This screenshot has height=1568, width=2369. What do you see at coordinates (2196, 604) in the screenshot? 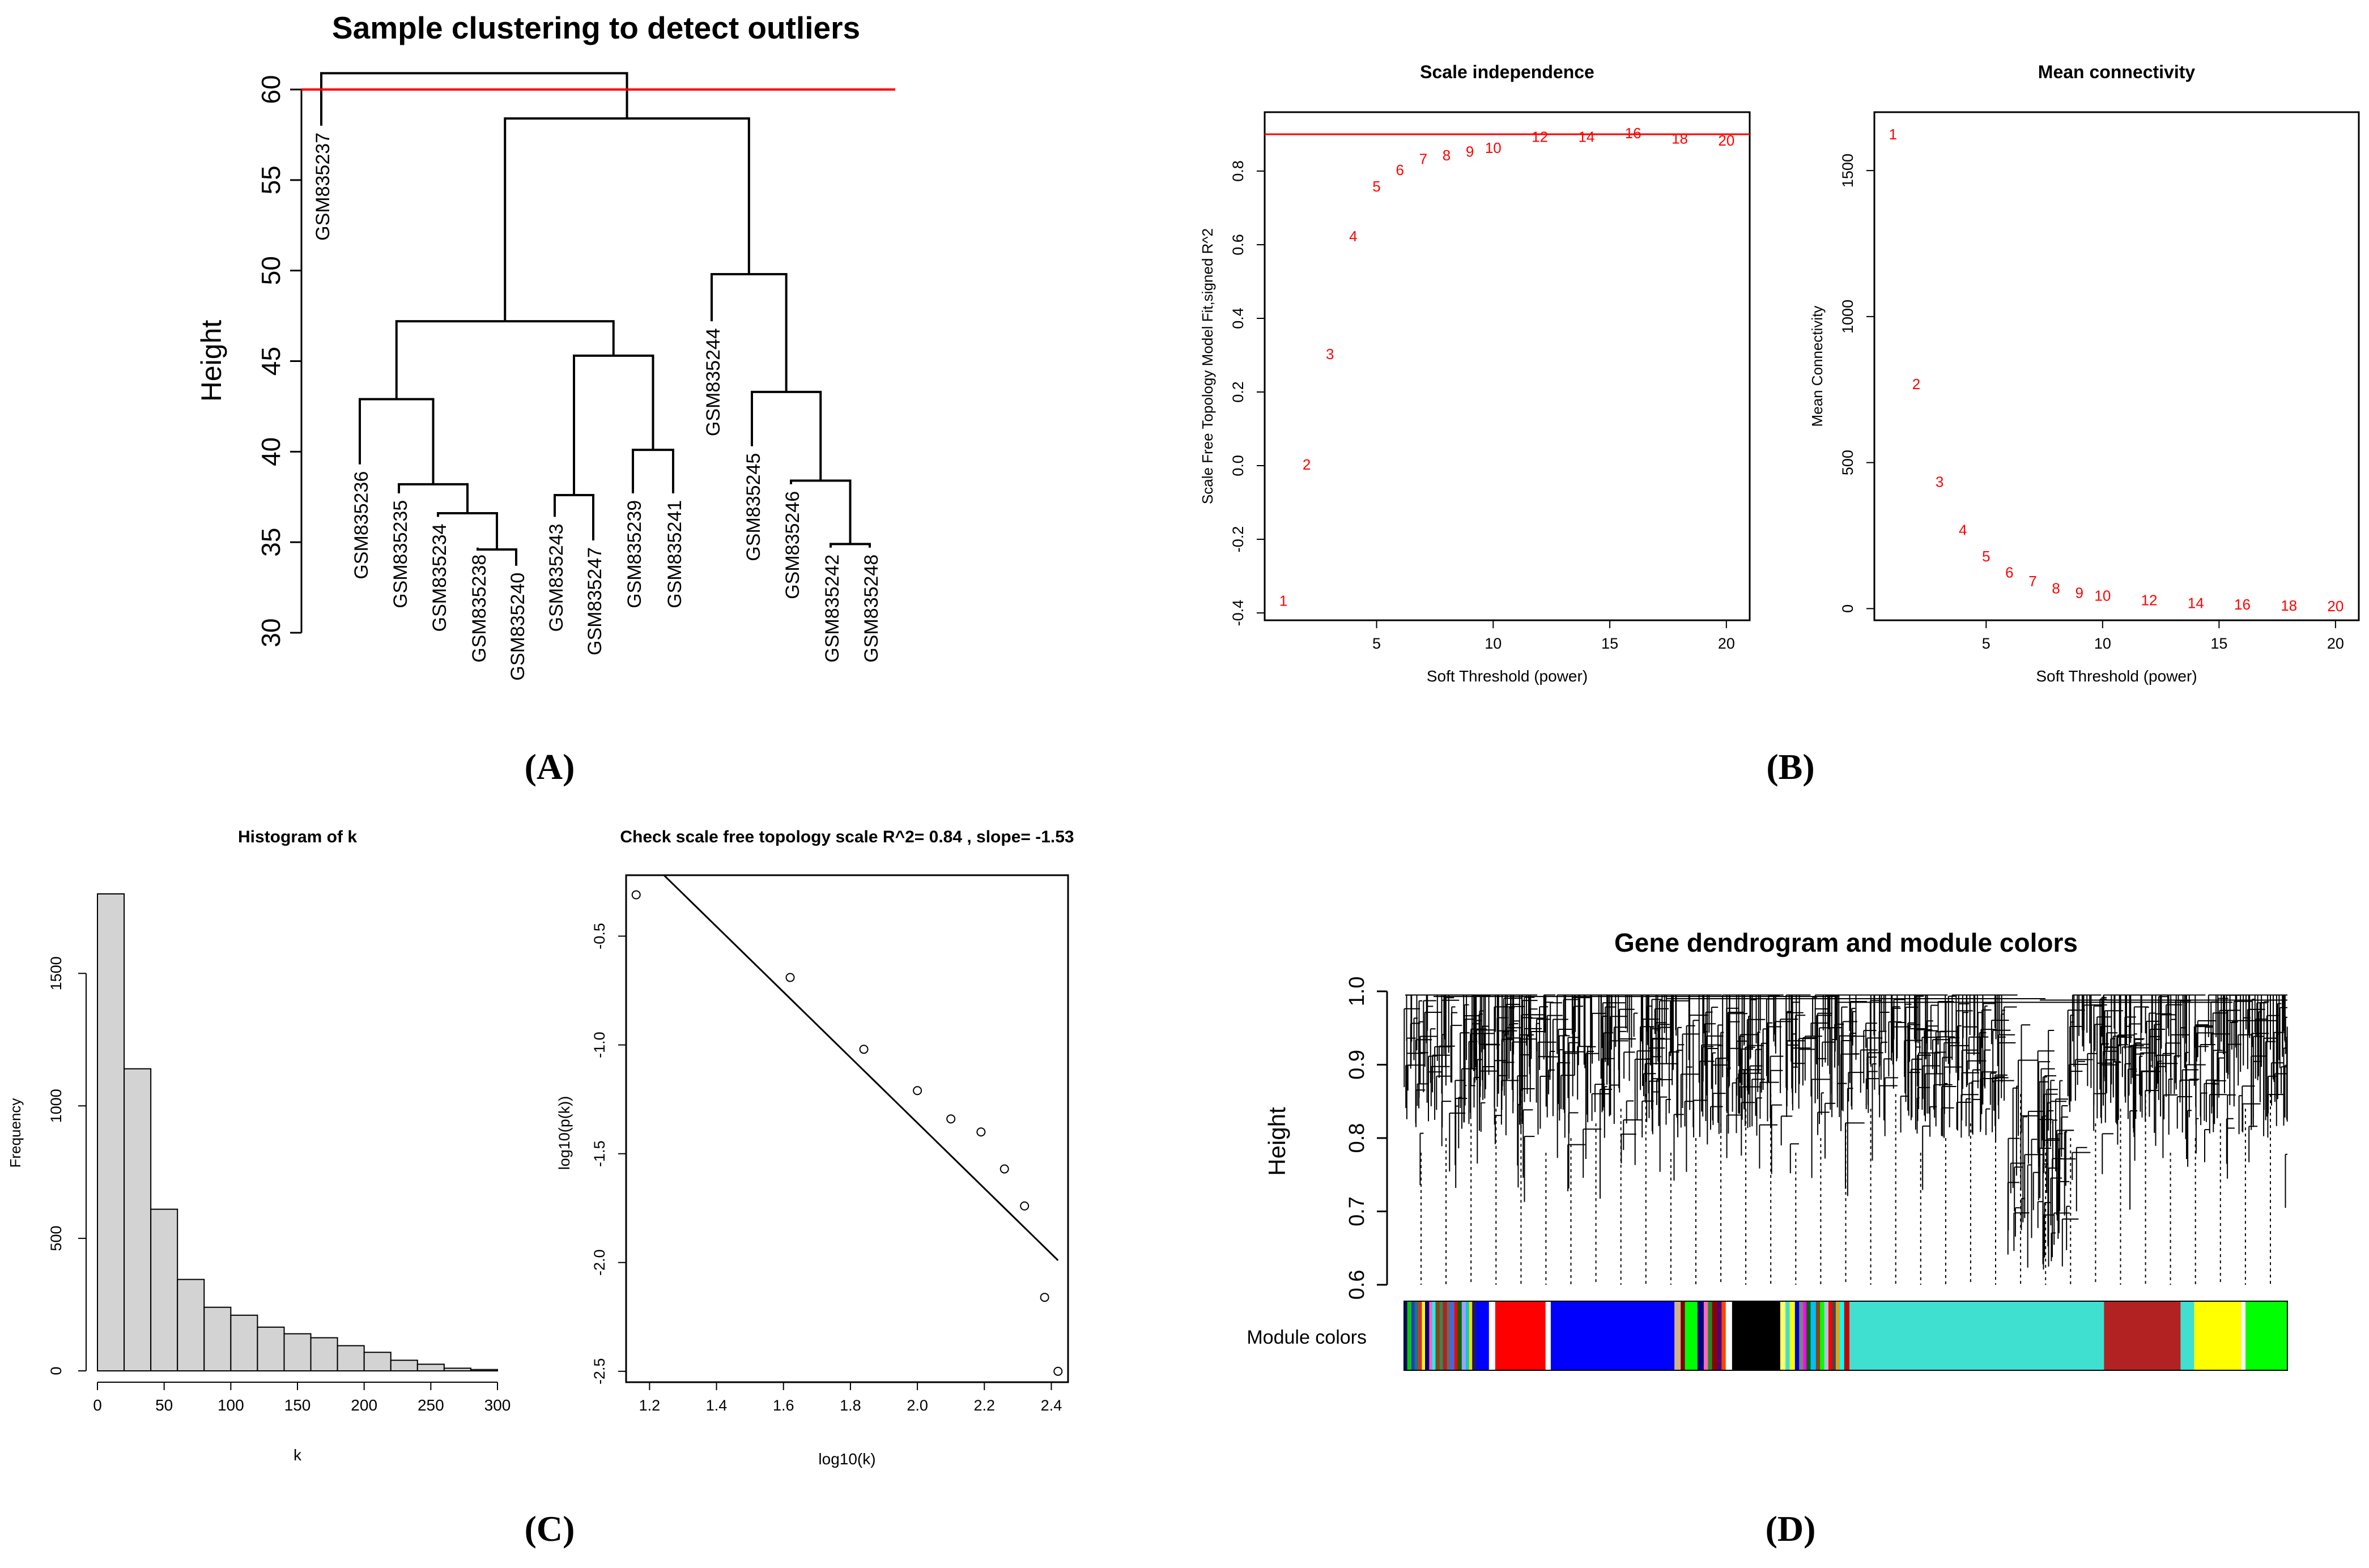
I see `data-point-label: 14` at bounding box center [2196, 604].